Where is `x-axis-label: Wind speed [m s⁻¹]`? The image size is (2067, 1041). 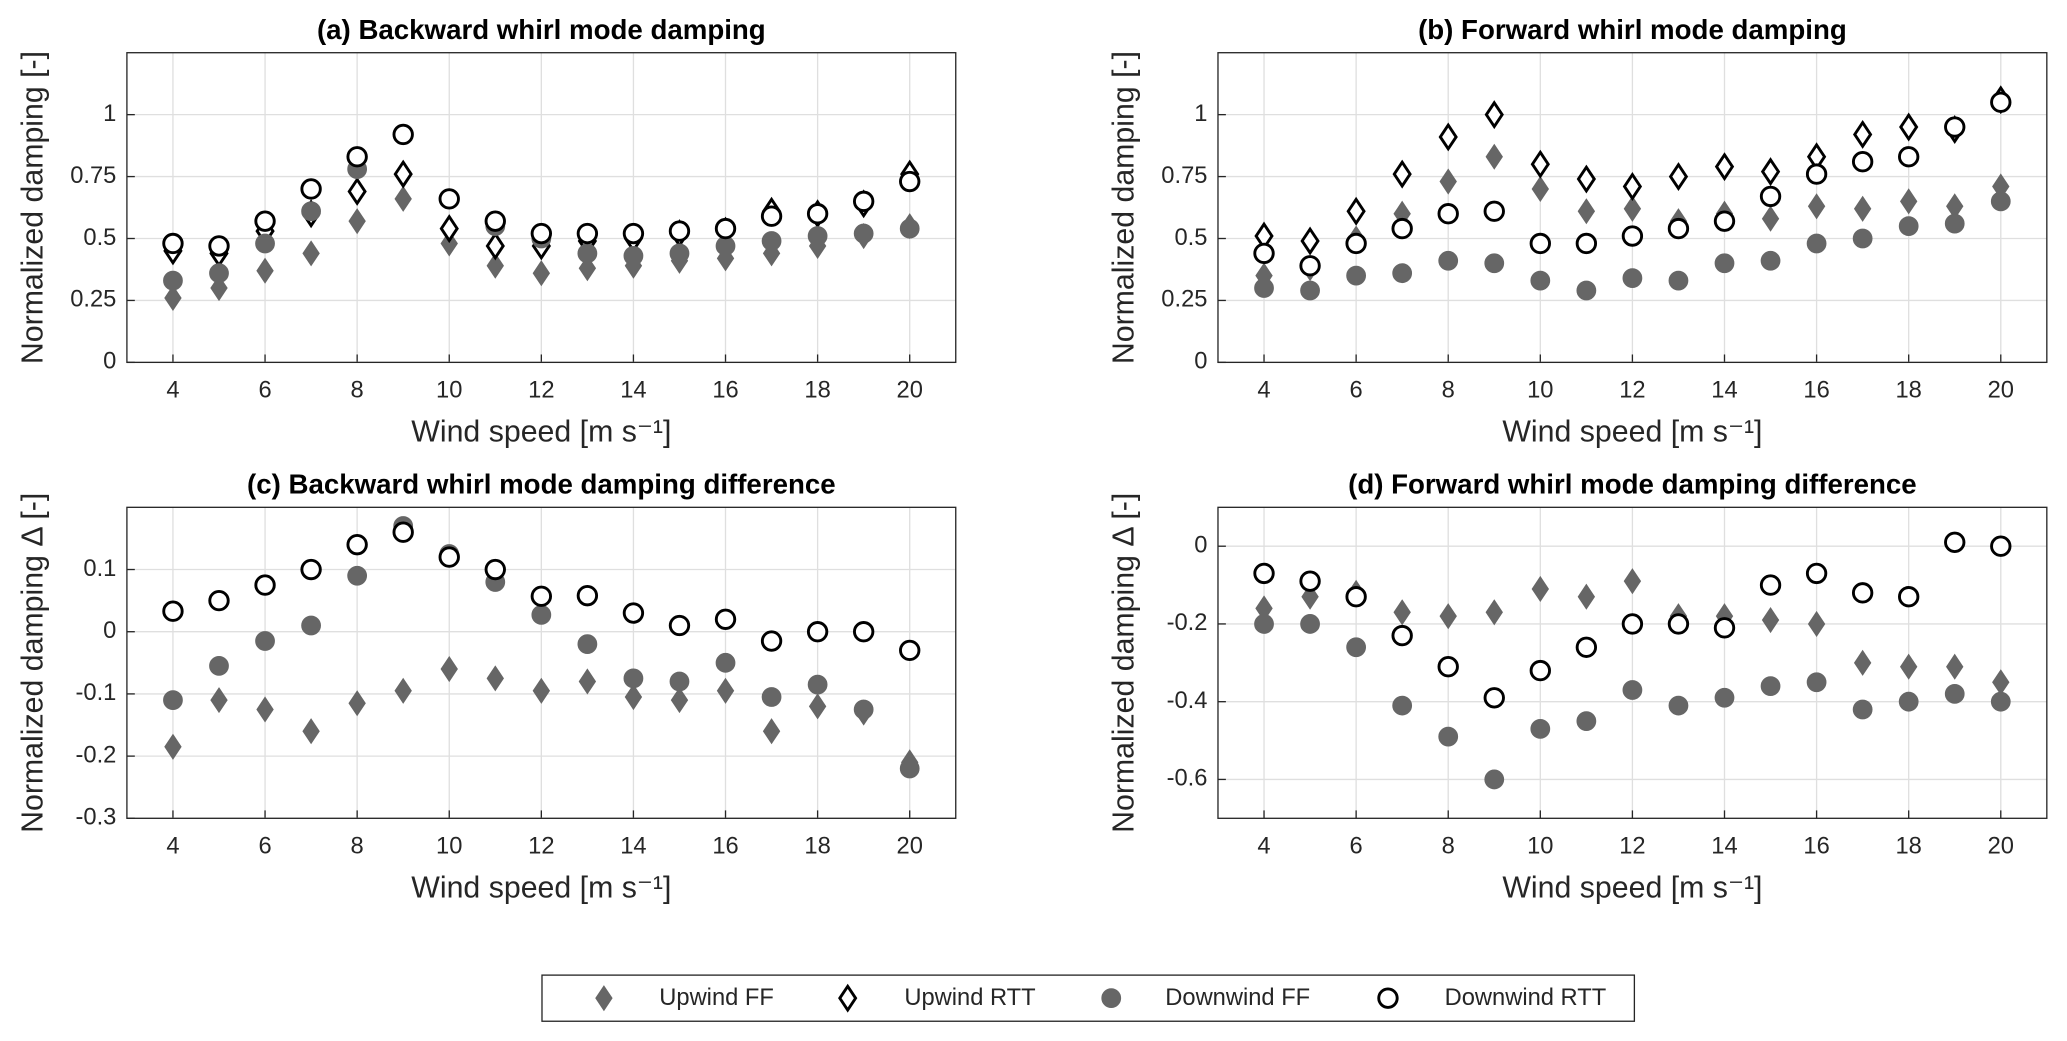 x-axis-label: Wind speed [m s⁻¹] is located at coordinates (541, 887).